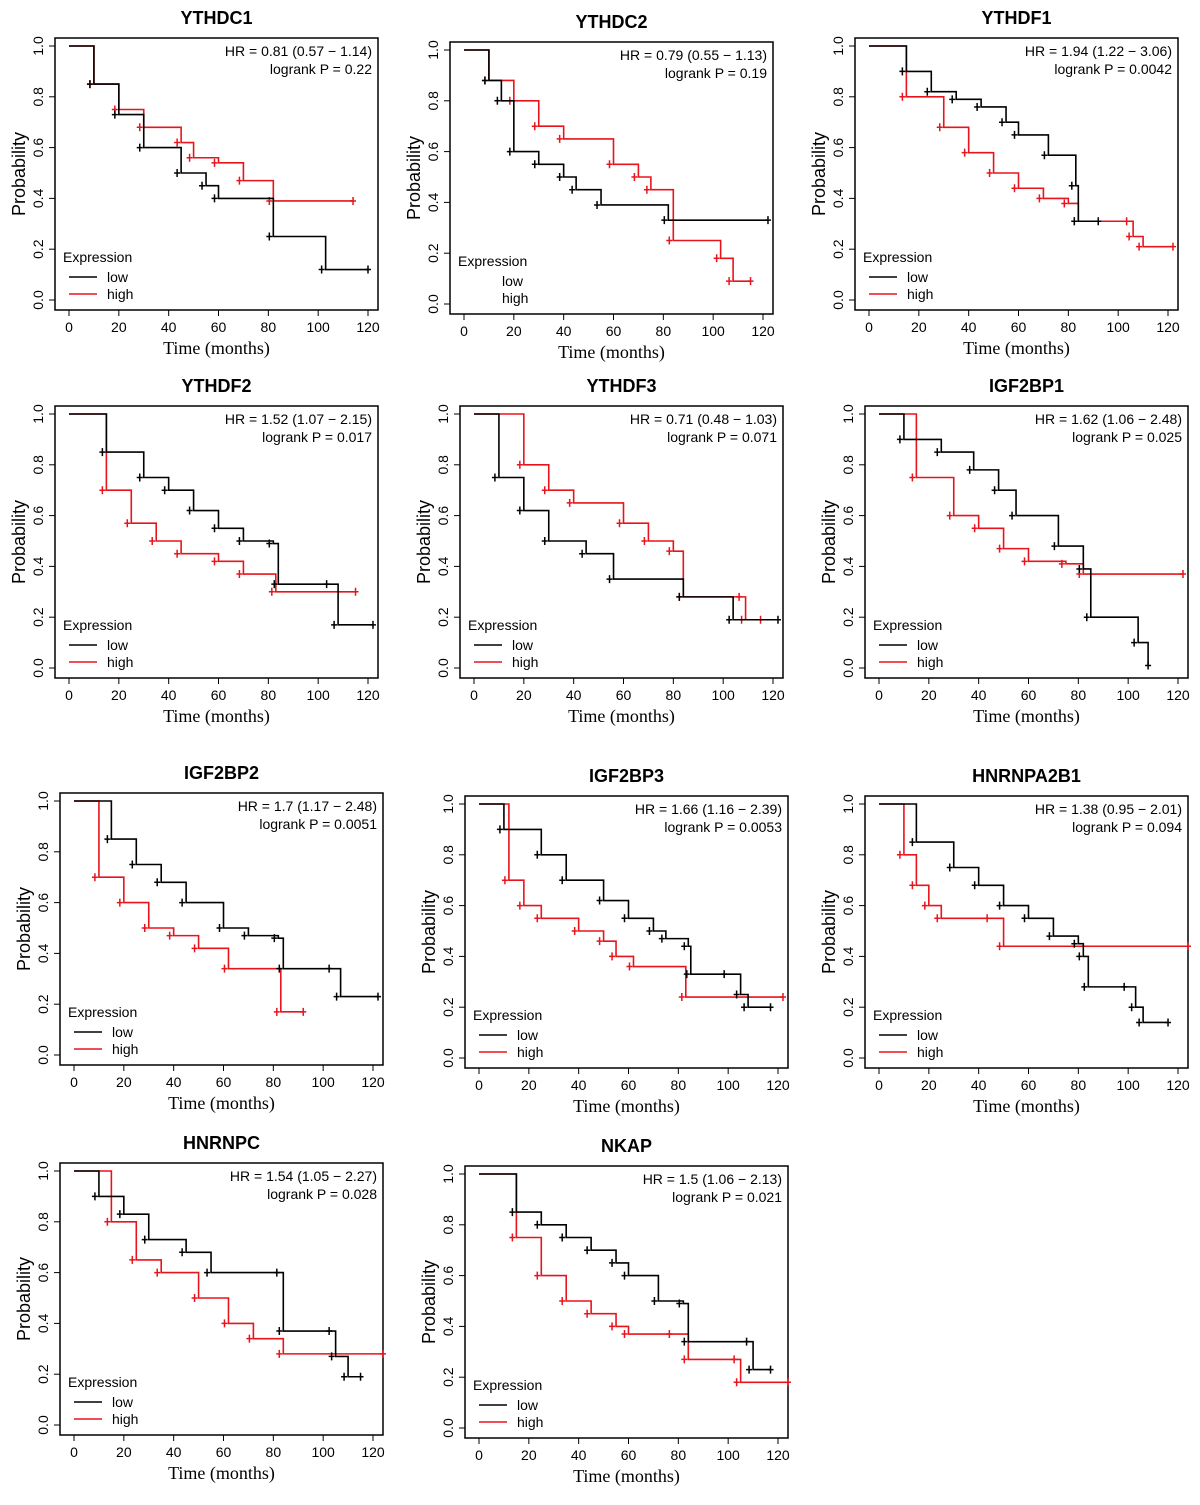 This screenshot has height=1505, width=1200. What do you see at coordinates (317, 437) in the screenshot?
I see `logrank-p: logrank P = 0.017` at bounding box center [317, 437].